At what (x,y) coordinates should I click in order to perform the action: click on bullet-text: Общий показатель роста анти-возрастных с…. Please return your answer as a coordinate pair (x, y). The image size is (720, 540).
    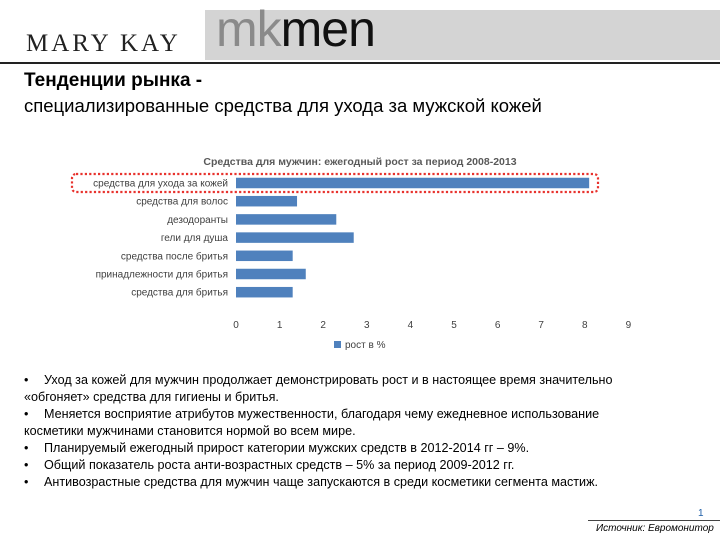
    Looking at the image, I should click on (279, 465).